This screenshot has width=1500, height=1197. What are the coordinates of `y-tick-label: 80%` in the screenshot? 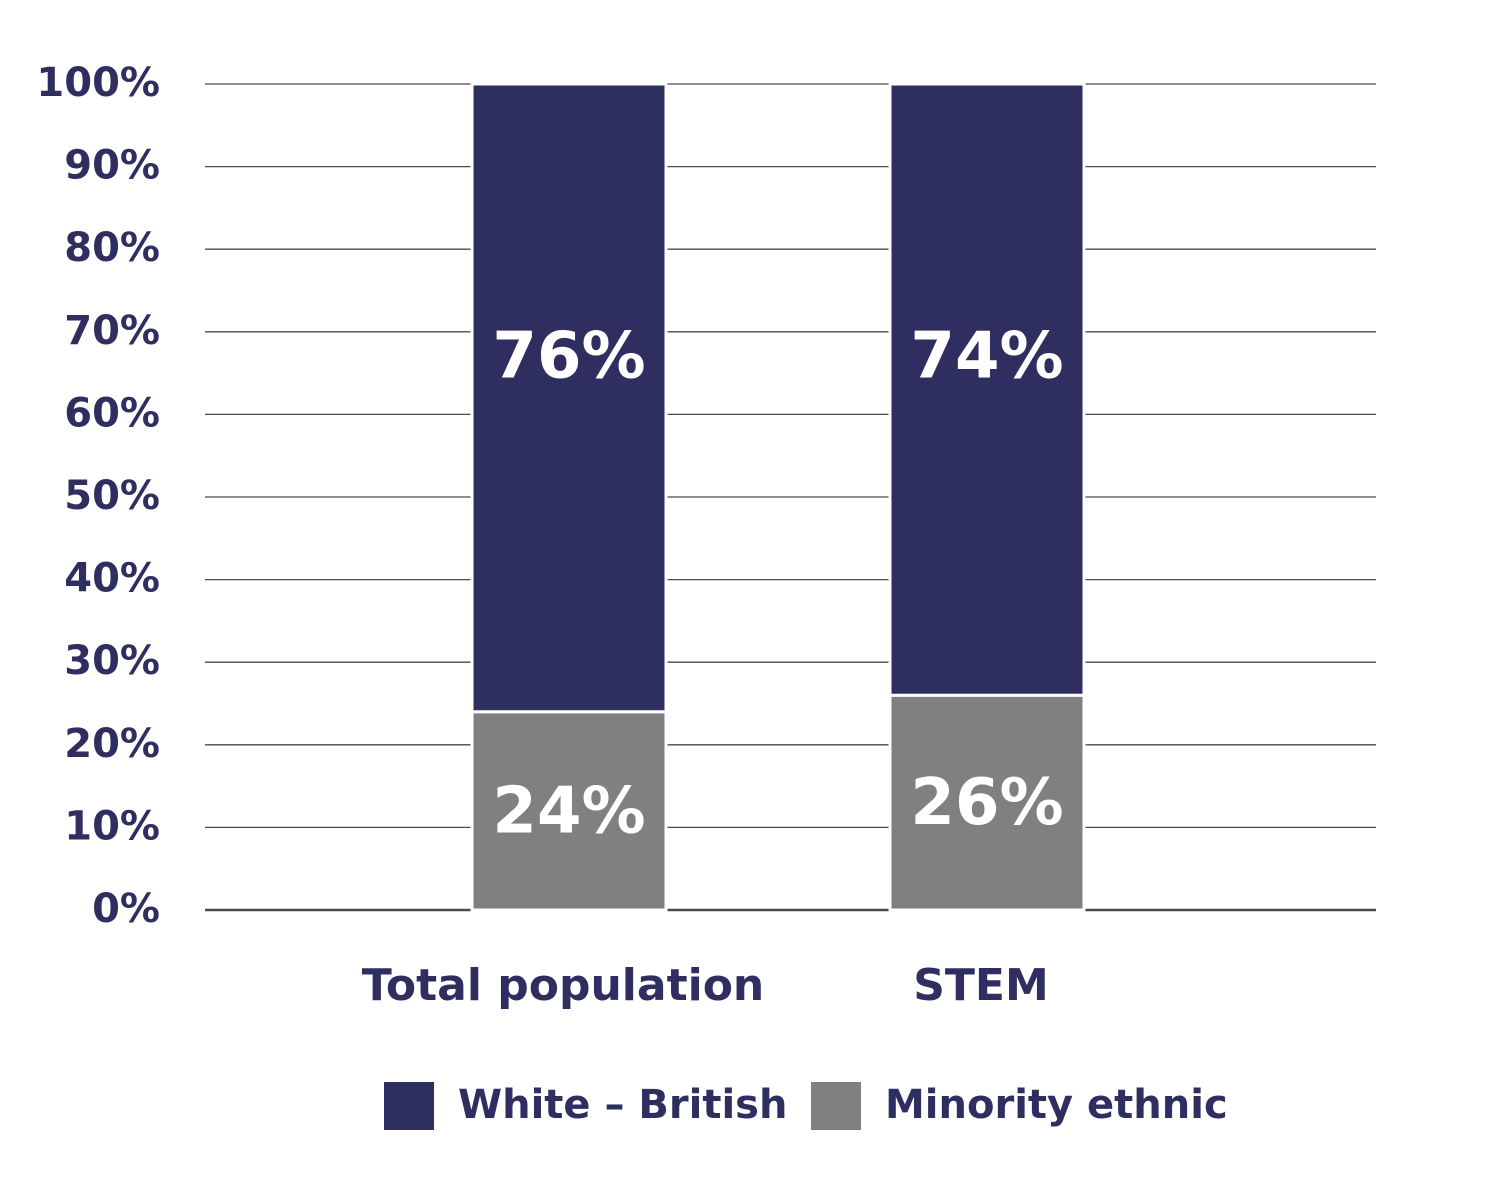 It's located at (112, 248).